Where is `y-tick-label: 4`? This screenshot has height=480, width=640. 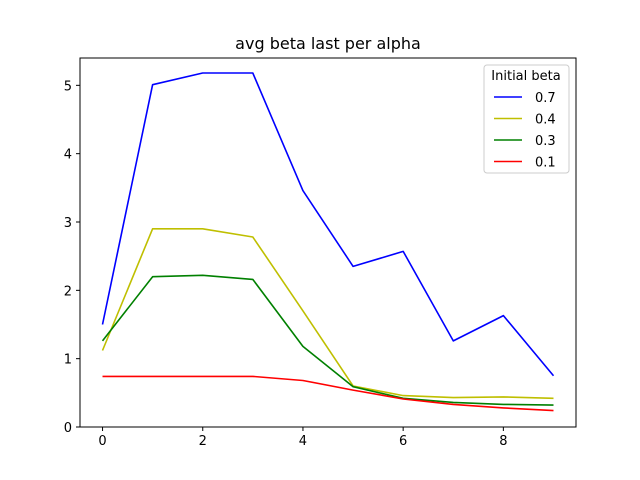 y-tick-label: 4 is located at coordinates (68, 155).